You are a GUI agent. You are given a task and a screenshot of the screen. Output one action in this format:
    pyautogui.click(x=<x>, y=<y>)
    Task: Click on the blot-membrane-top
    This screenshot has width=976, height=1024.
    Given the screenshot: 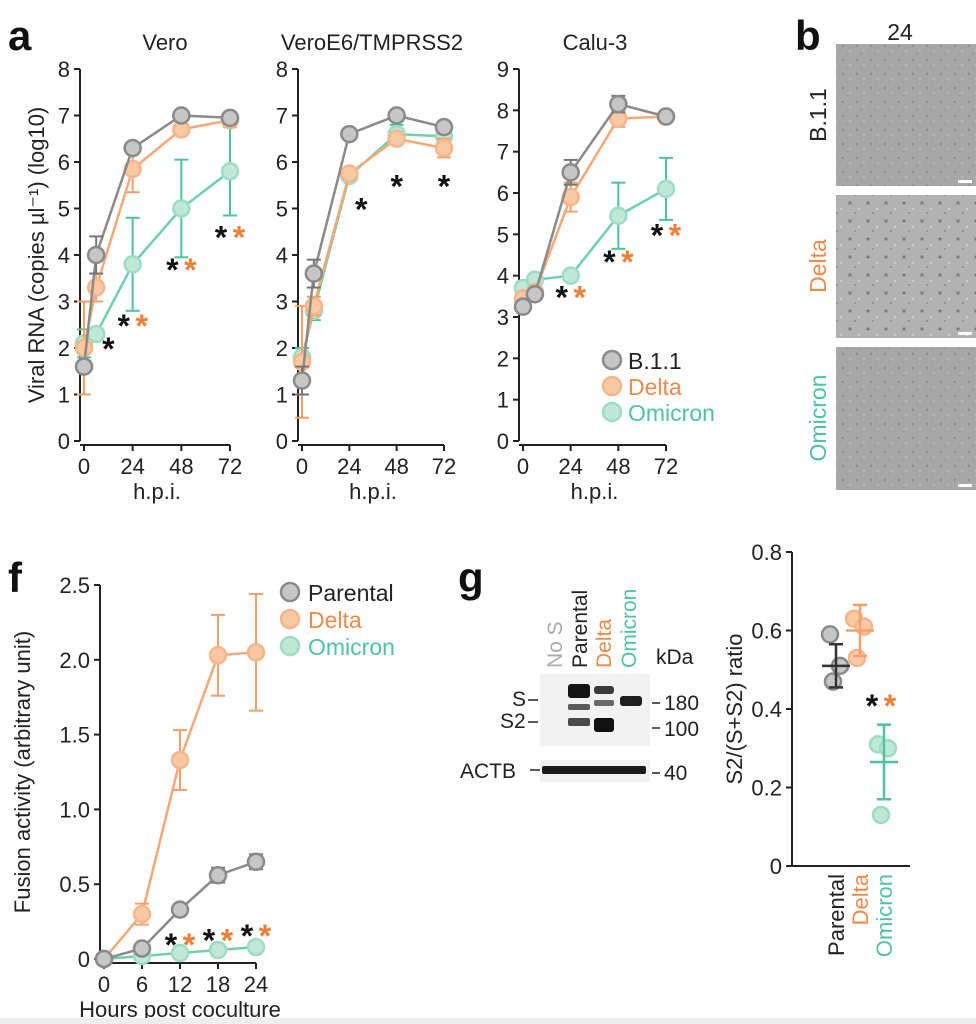 What is the action you would take?
    pyautogui.click(x=595, y=710)
    